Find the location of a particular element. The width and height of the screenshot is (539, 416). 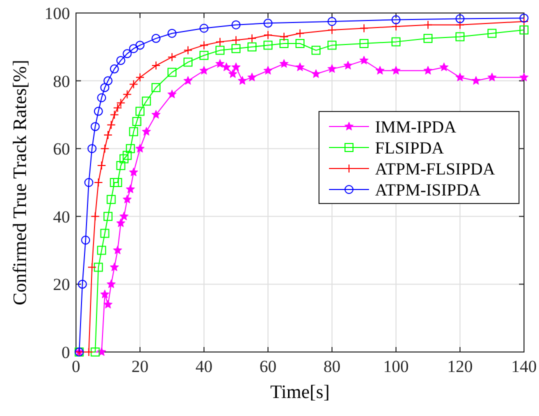

x-tick-label: 100 is located at coordinates (396, 366).